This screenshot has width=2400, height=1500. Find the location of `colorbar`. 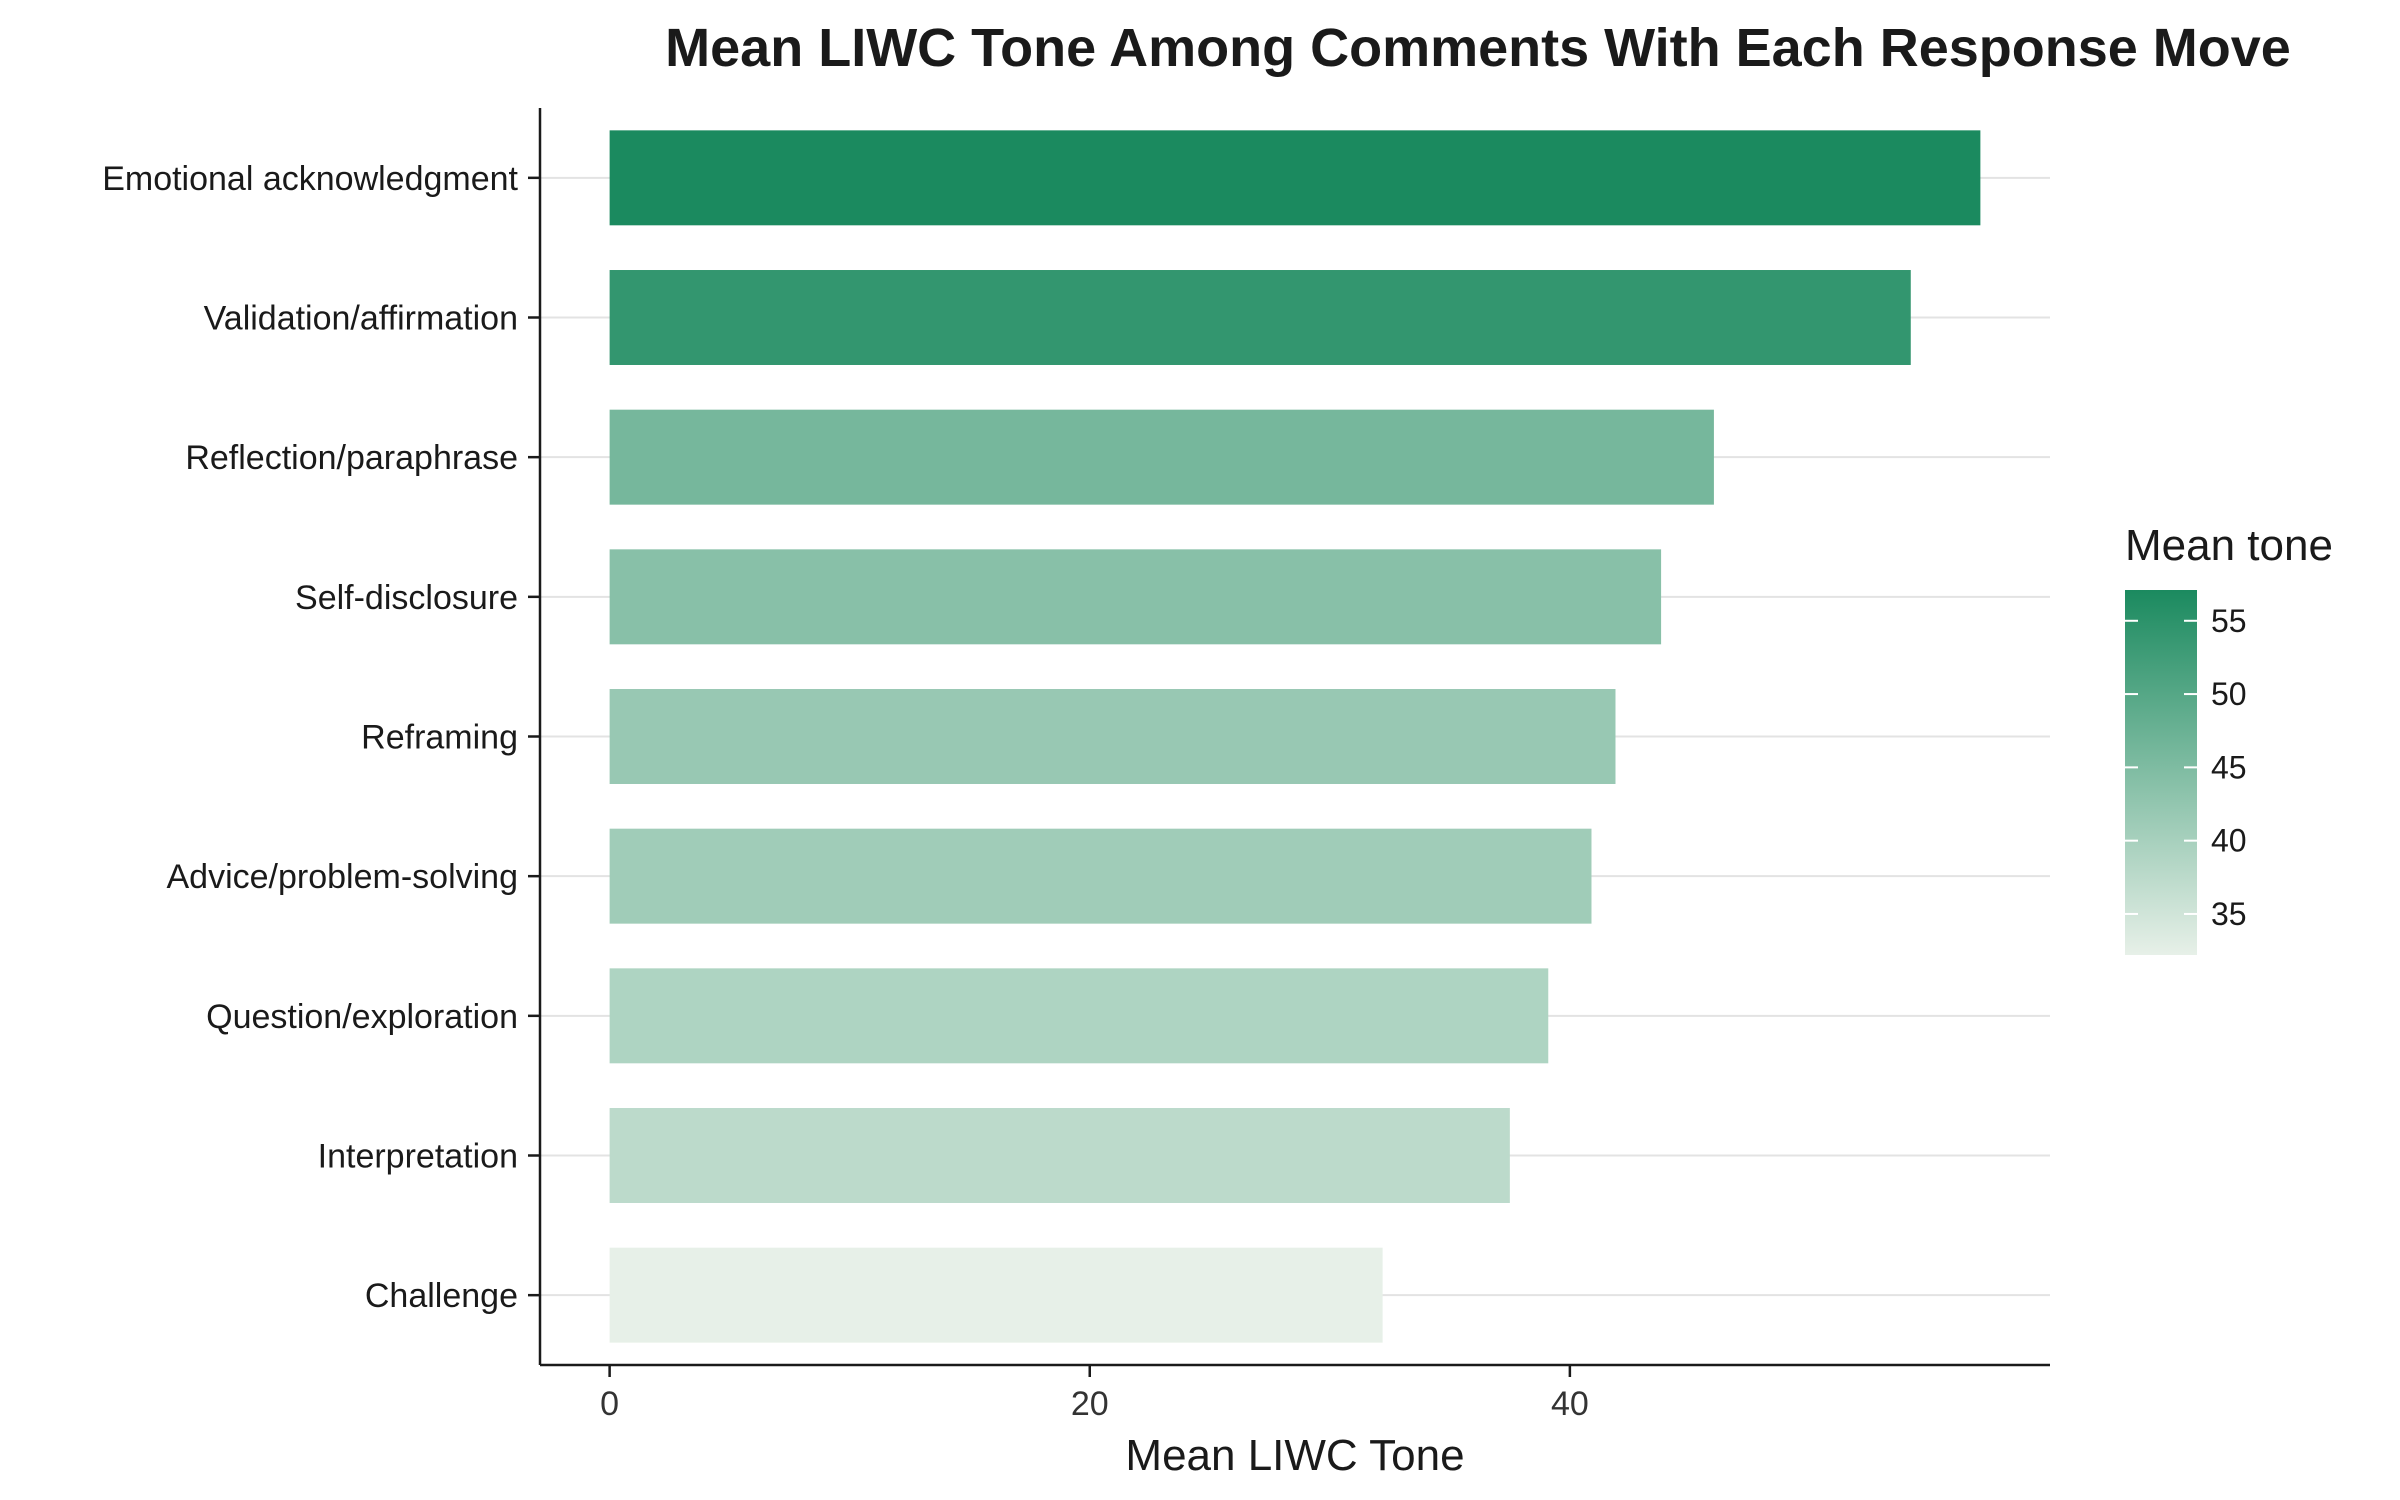

colorbar is located at coordinates (2161, 772).